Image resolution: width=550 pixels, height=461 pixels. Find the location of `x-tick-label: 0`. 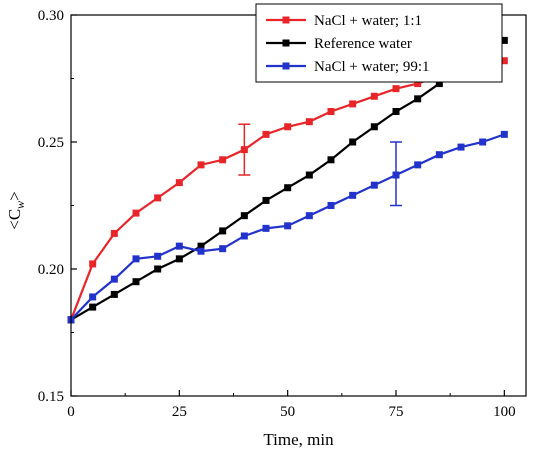

x-tick-label: 0 is located at coordinates (71, 412).